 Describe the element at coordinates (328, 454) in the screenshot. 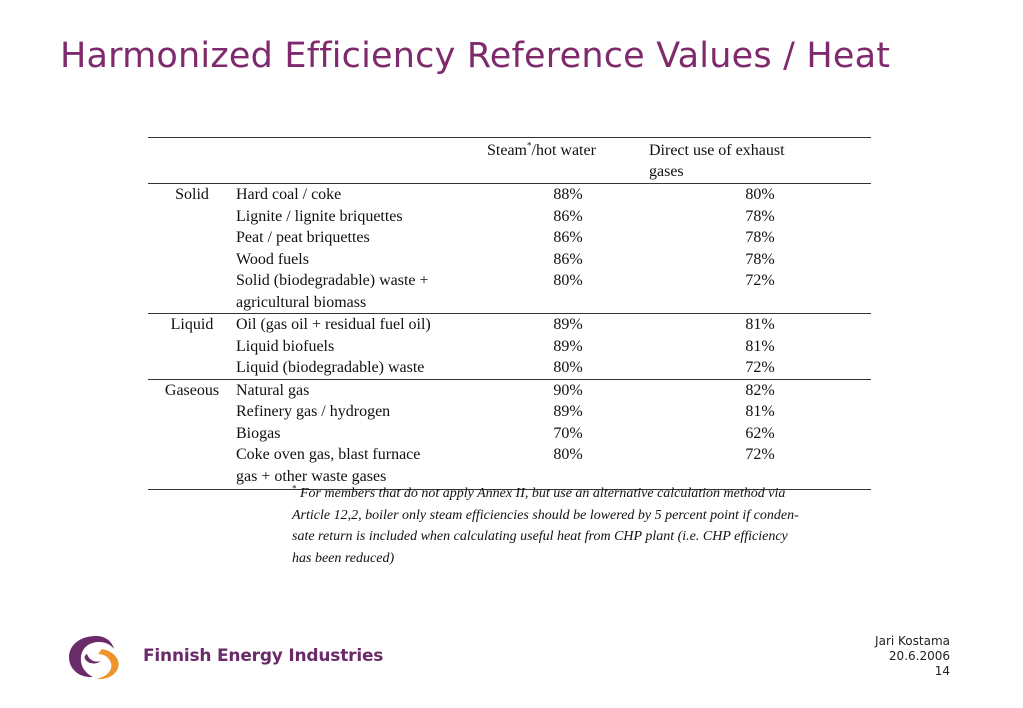

I see `fuel-name: Coke oven gas, blast furnace` at that location.